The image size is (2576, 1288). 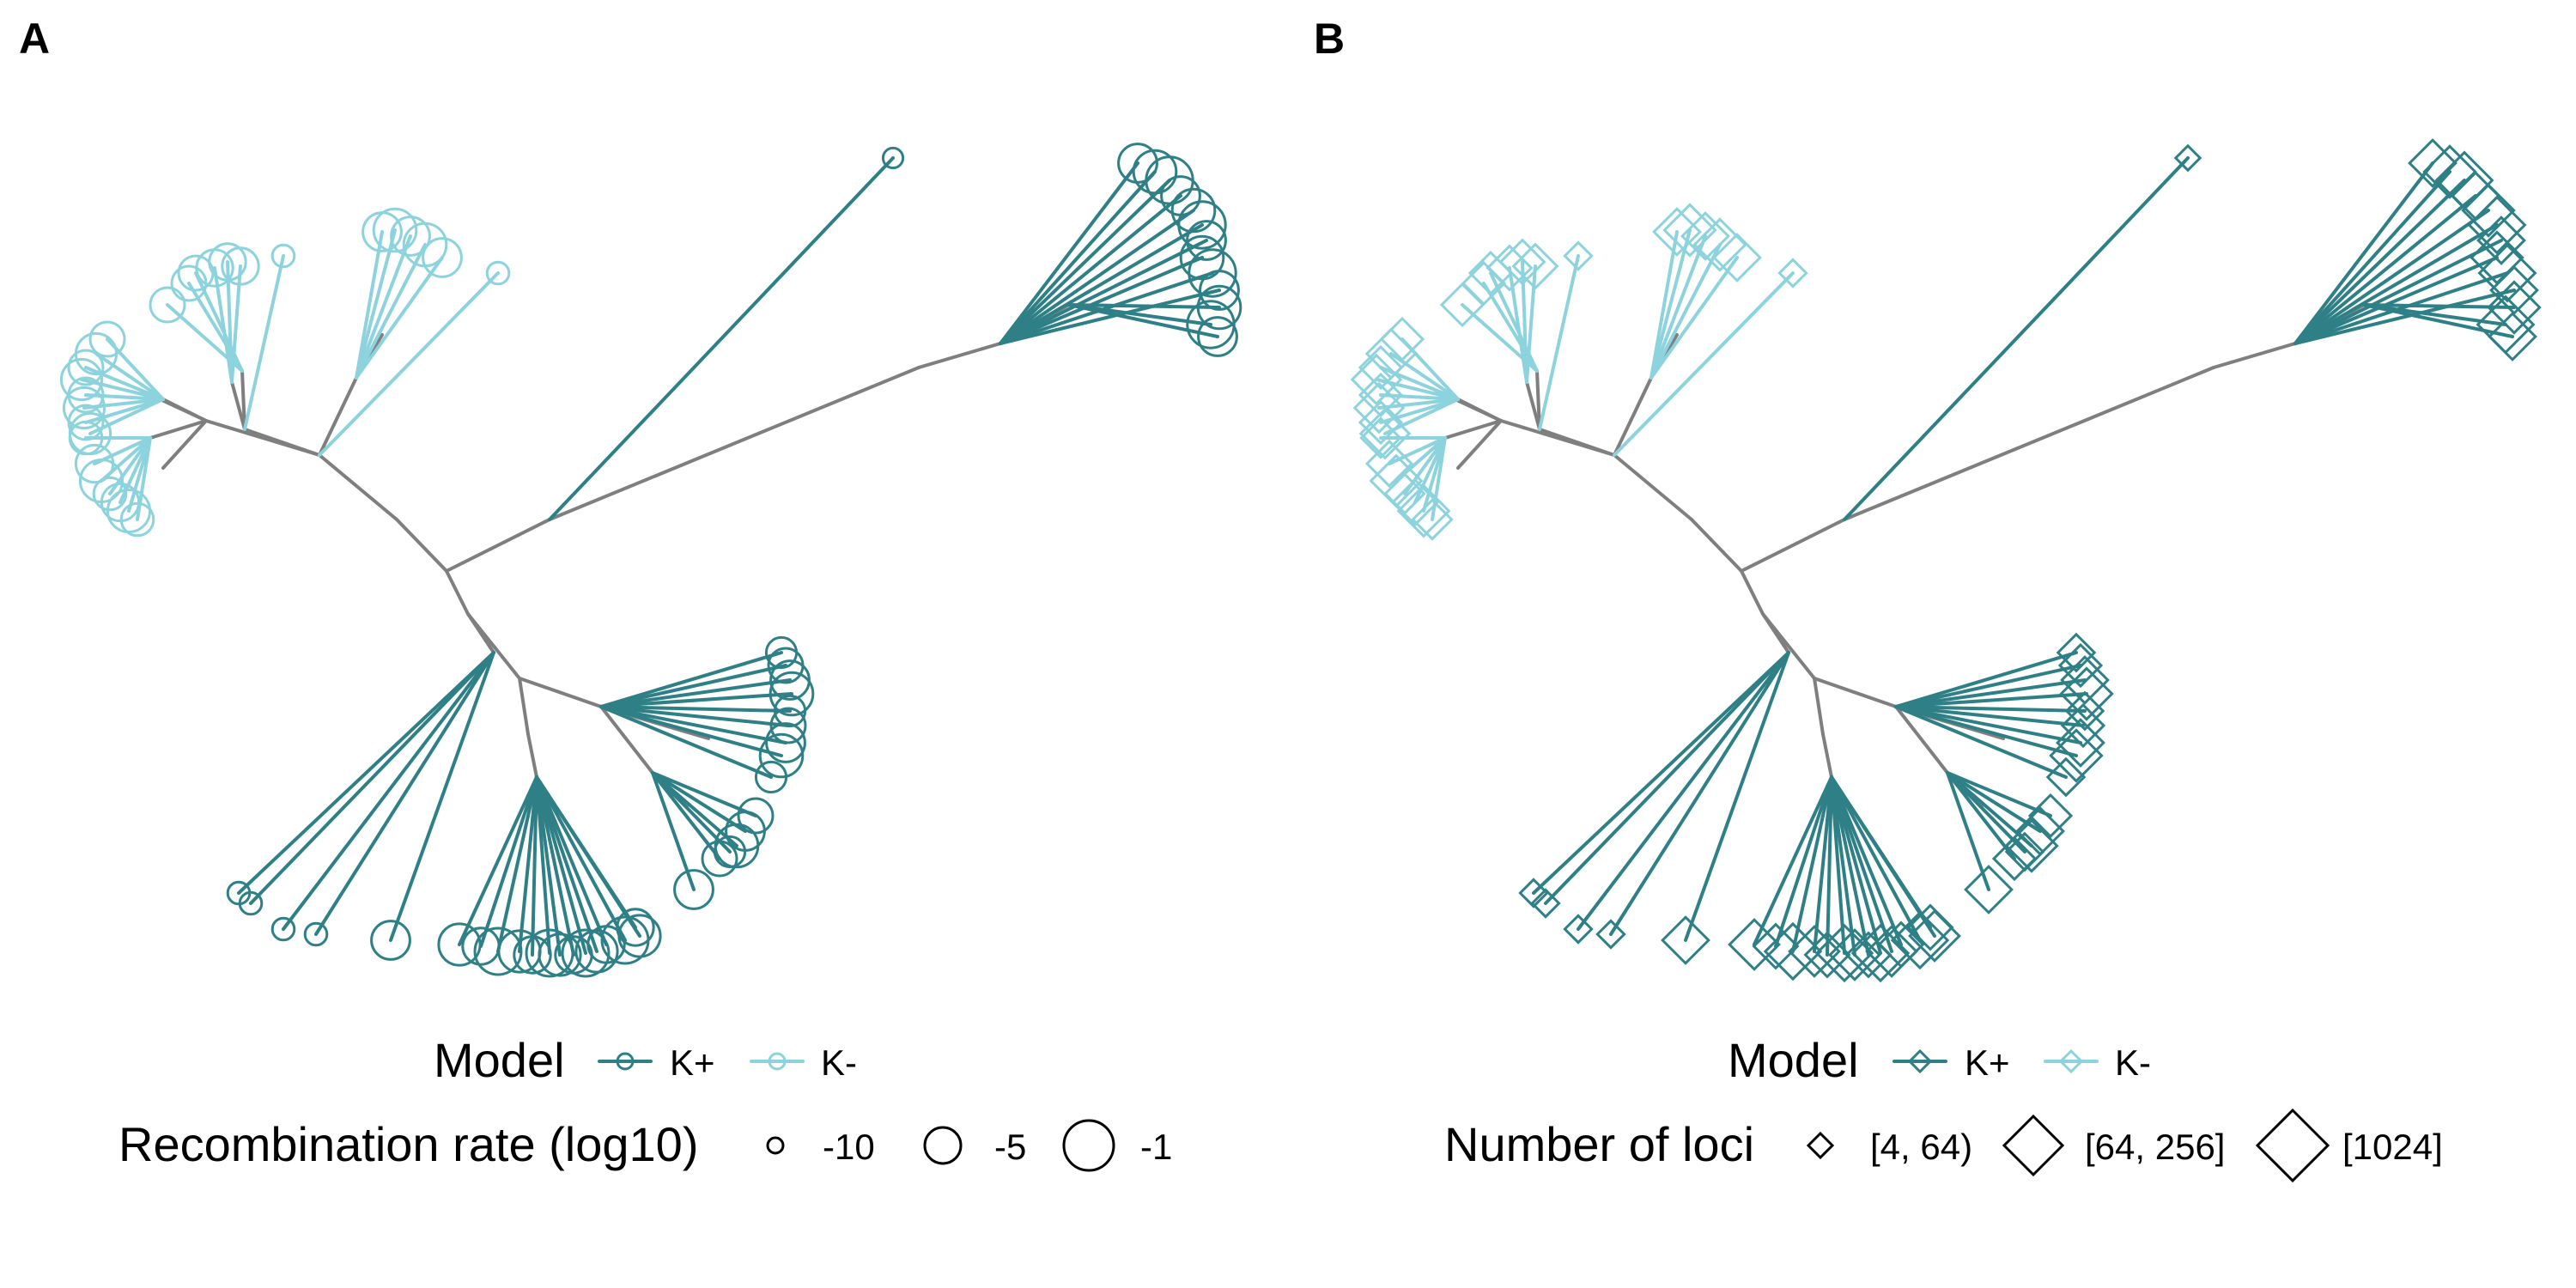 What do you see at coordinates (943, 1145) in the screenshot?
I see `size-key-medium` at bounding box center [943, 1145].